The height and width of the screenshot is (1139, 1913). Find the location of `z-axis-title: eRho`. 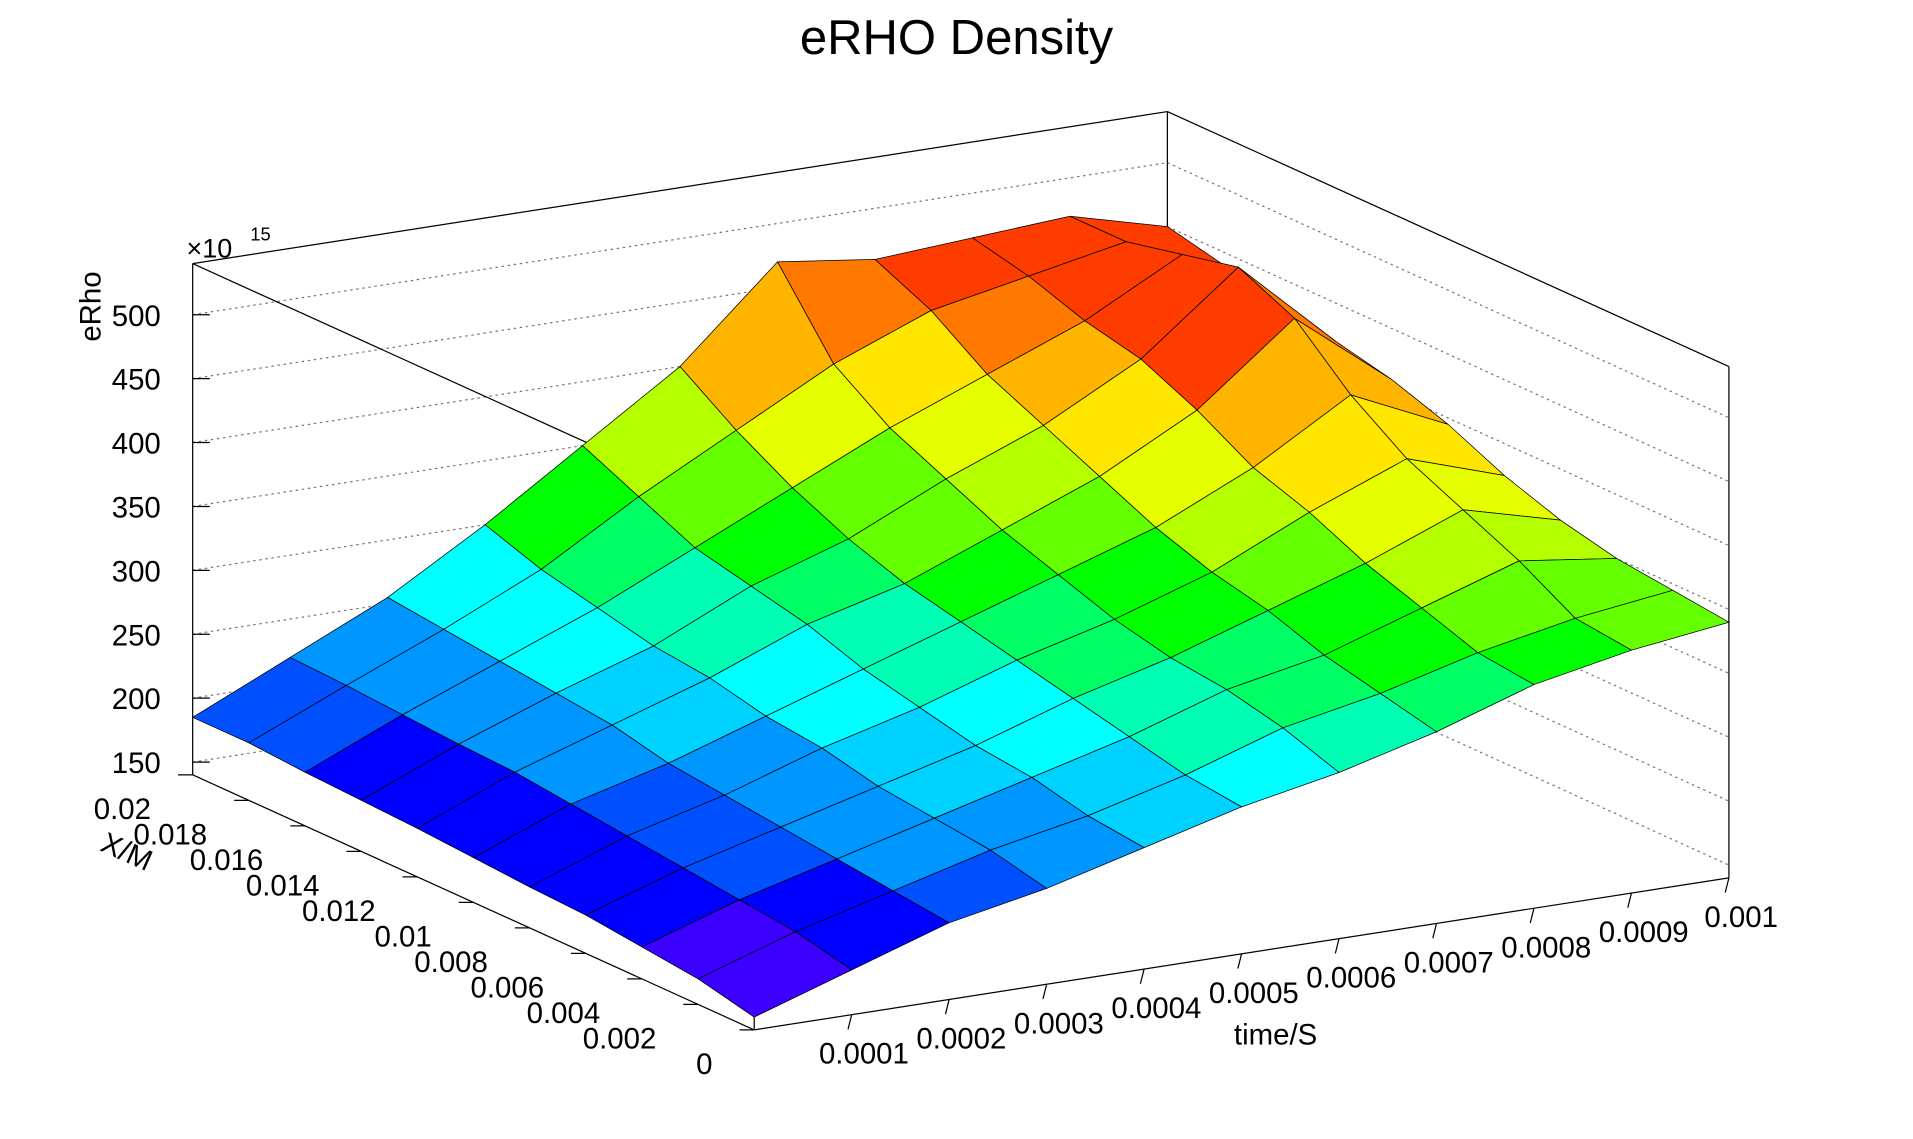

z-axis-title: eRho is located at coordinates (91, 306).